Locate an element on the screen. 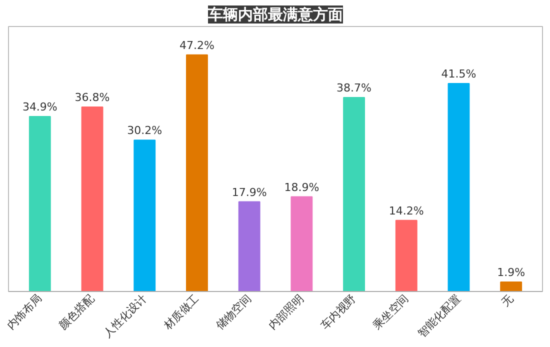 The height and width of the screenshot is (347, 550). data-label: 34.9% is located at coordinates (40, 107).